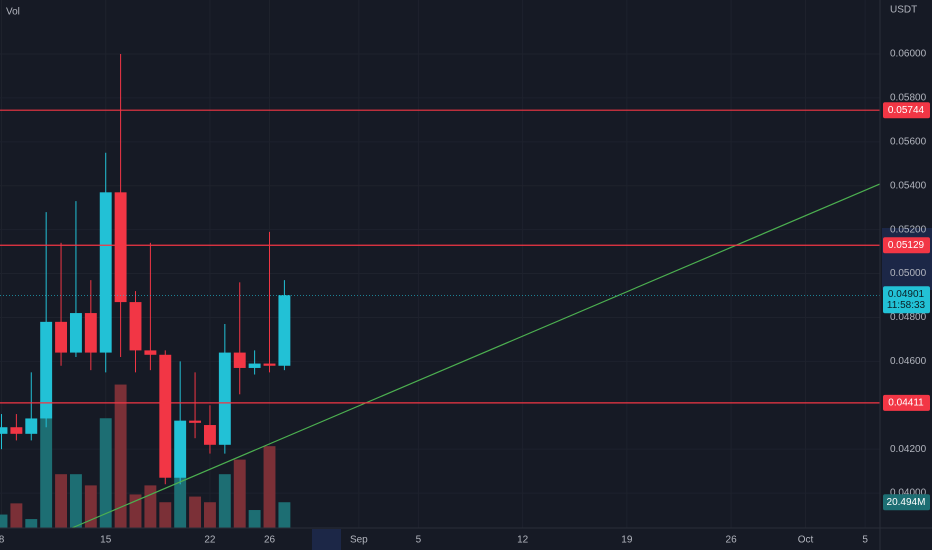  I want to click on price-label: 0.04411, so click(906, 403).